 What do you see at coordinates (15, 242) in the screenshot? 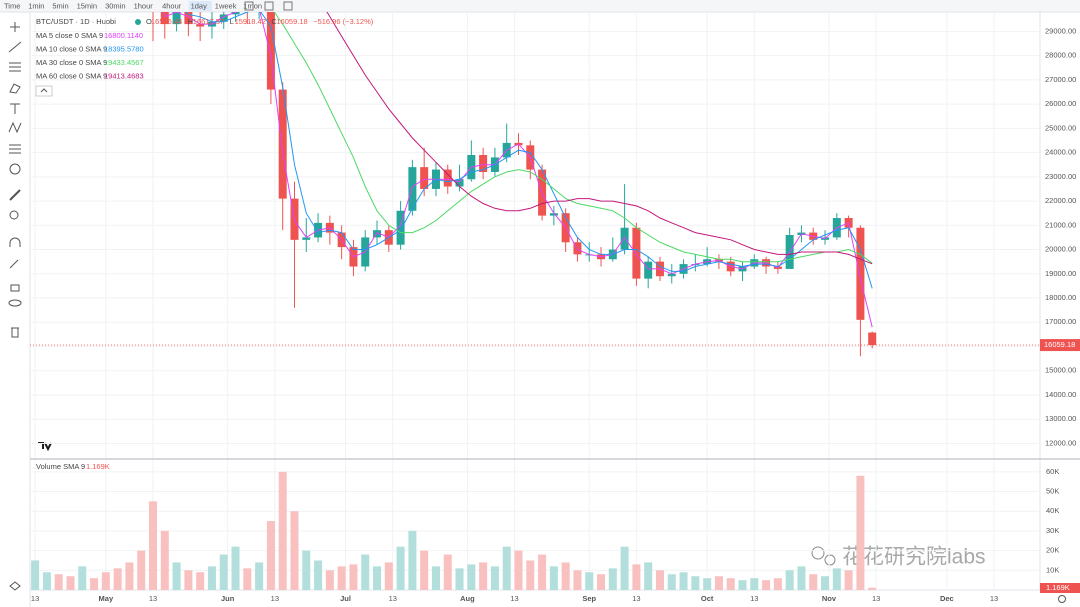
I see `tool-magnet` at bounding box center [15, 242].